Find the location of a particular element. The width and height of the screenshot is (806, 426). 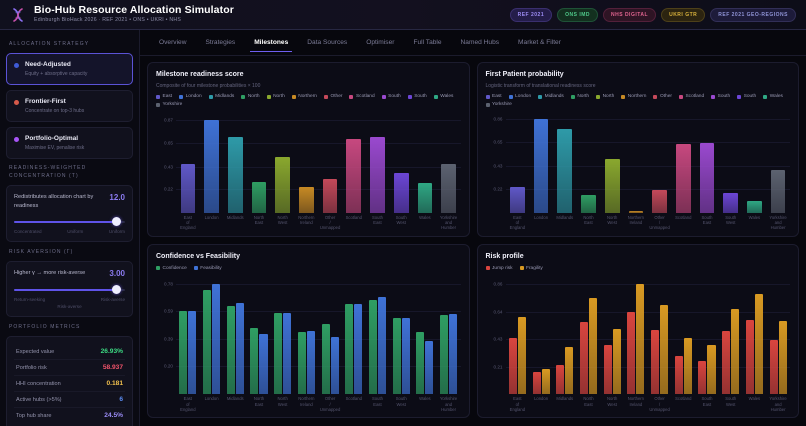

tab-strategies: Strategies is located at coordinates (220, 42).